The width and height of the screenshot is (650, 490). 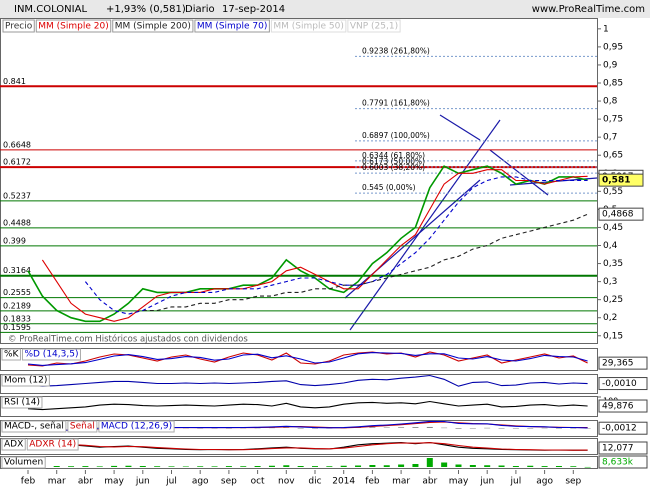 I want to click on last-value-label: 29,365, so click(x=618, y=364).